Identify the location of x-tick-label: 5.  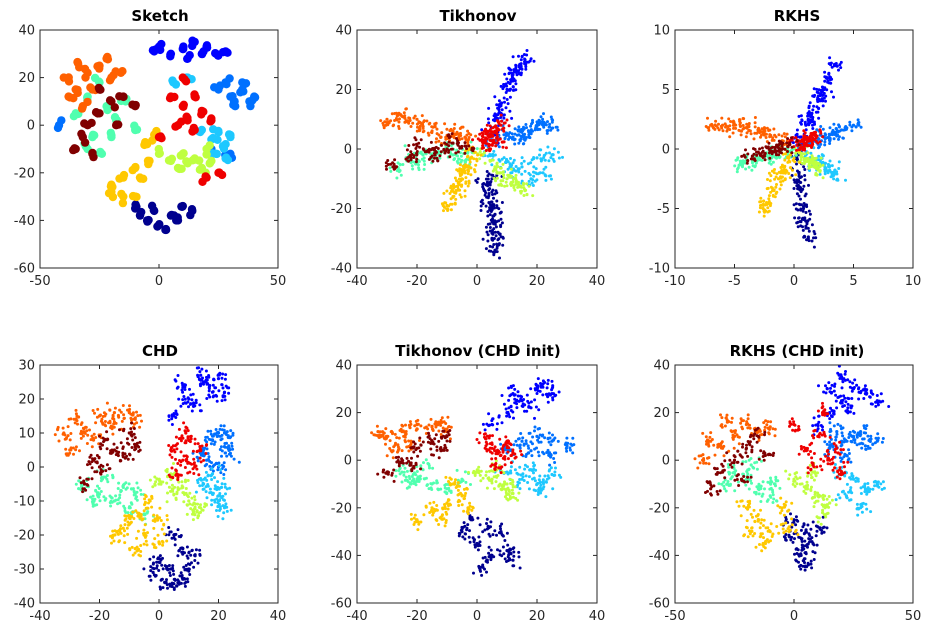
(853, 281).